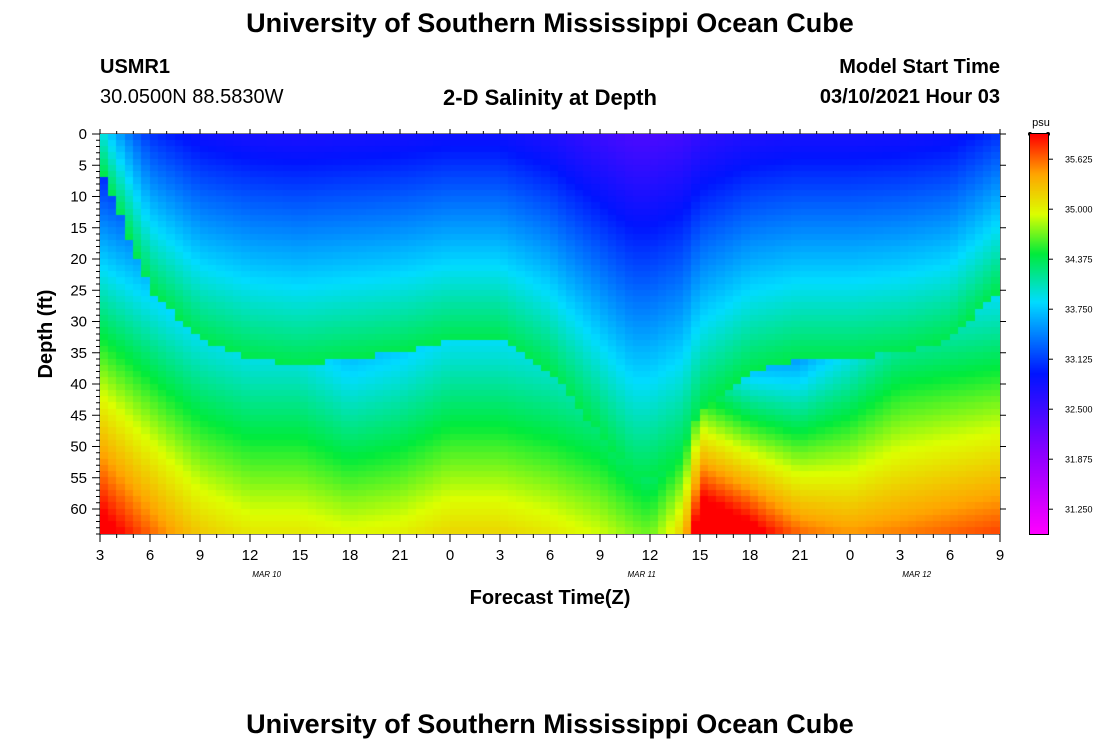 This screenshot has height=750, width=1100. Describe the element at coordinates (78, 290) in the screenshot. I see `y-tick-label: 25` at that location.